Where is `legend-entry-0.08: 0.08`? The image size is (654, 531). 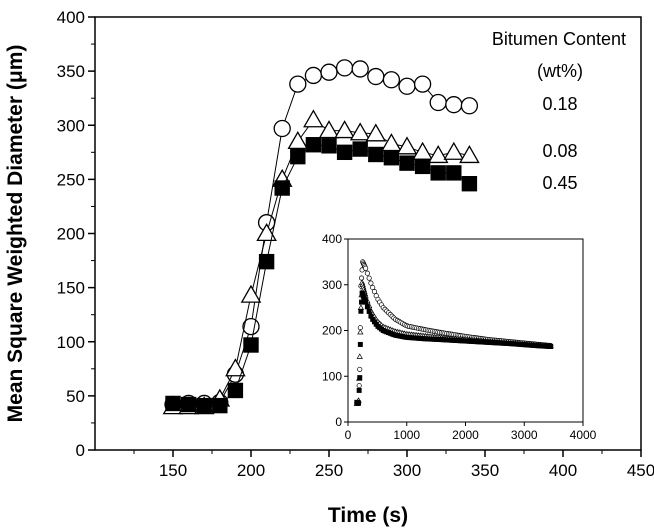 legend-entry-0.08: 0.08 is located at coordinates (559, 151).